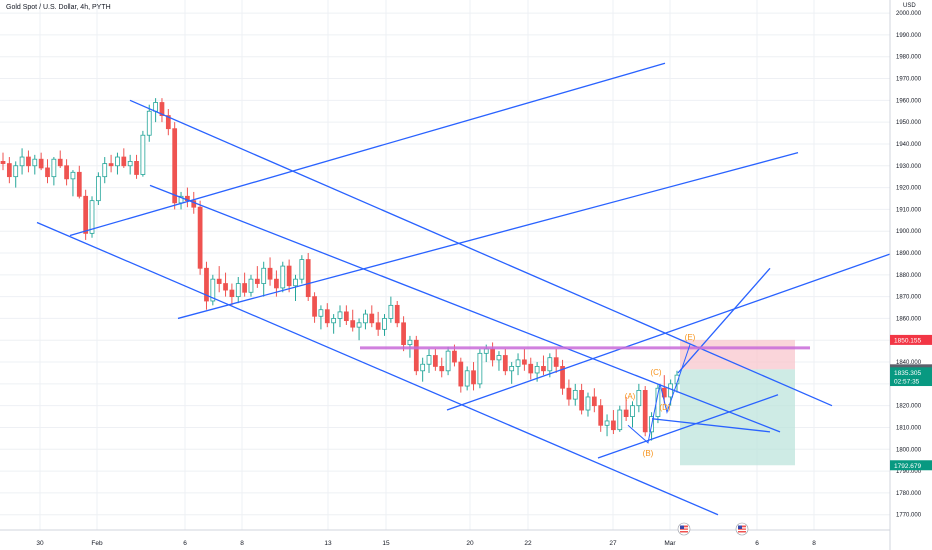 This screenshot has width=932, height=550. Describe the element at coordinates (757, 543) in the screenshot. I see `time-tick-label: 6` at that location.